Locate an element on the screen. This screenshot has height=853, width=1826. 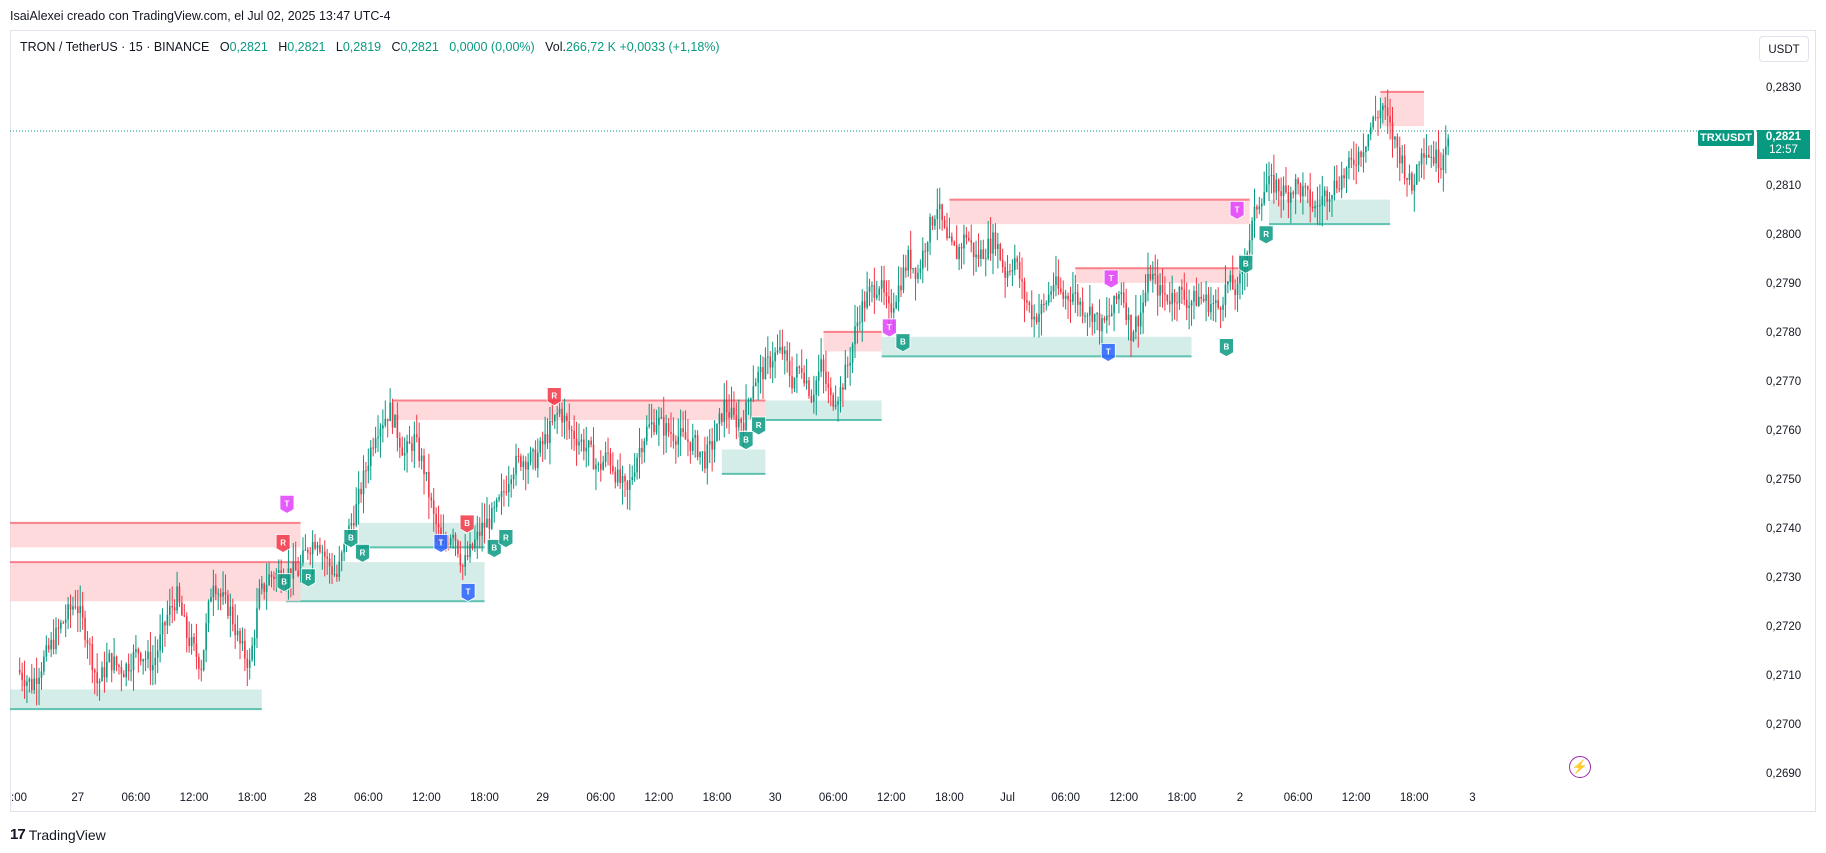
x-tick-label: 18:00 is located at coordinates (484, 798).